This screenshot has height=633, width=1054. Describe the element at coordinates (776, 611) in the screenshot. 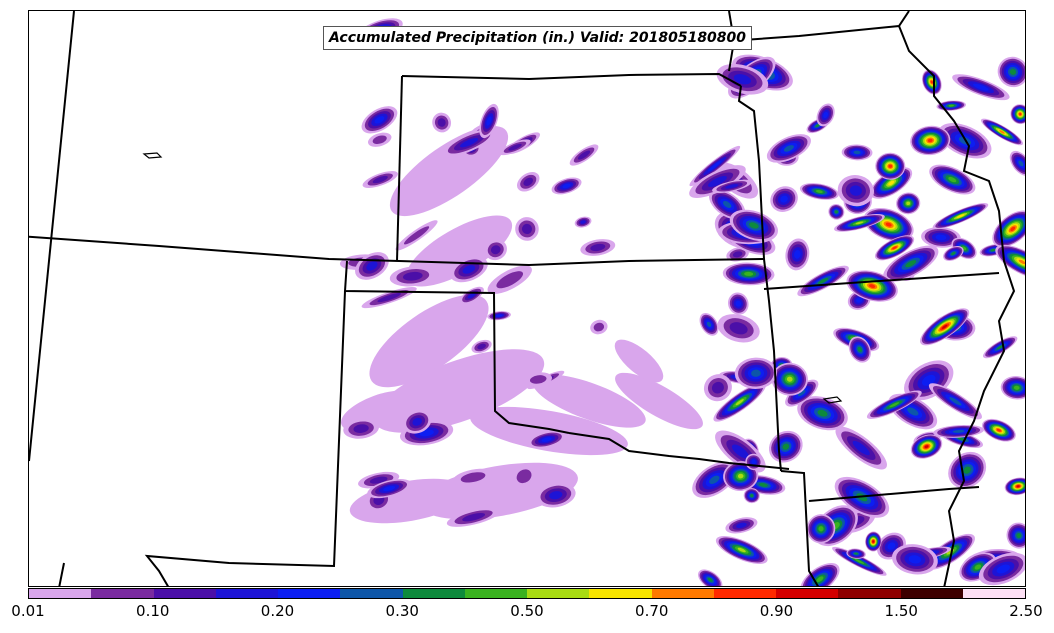

I see `colorbar-tick-label: 0.90` at that location.